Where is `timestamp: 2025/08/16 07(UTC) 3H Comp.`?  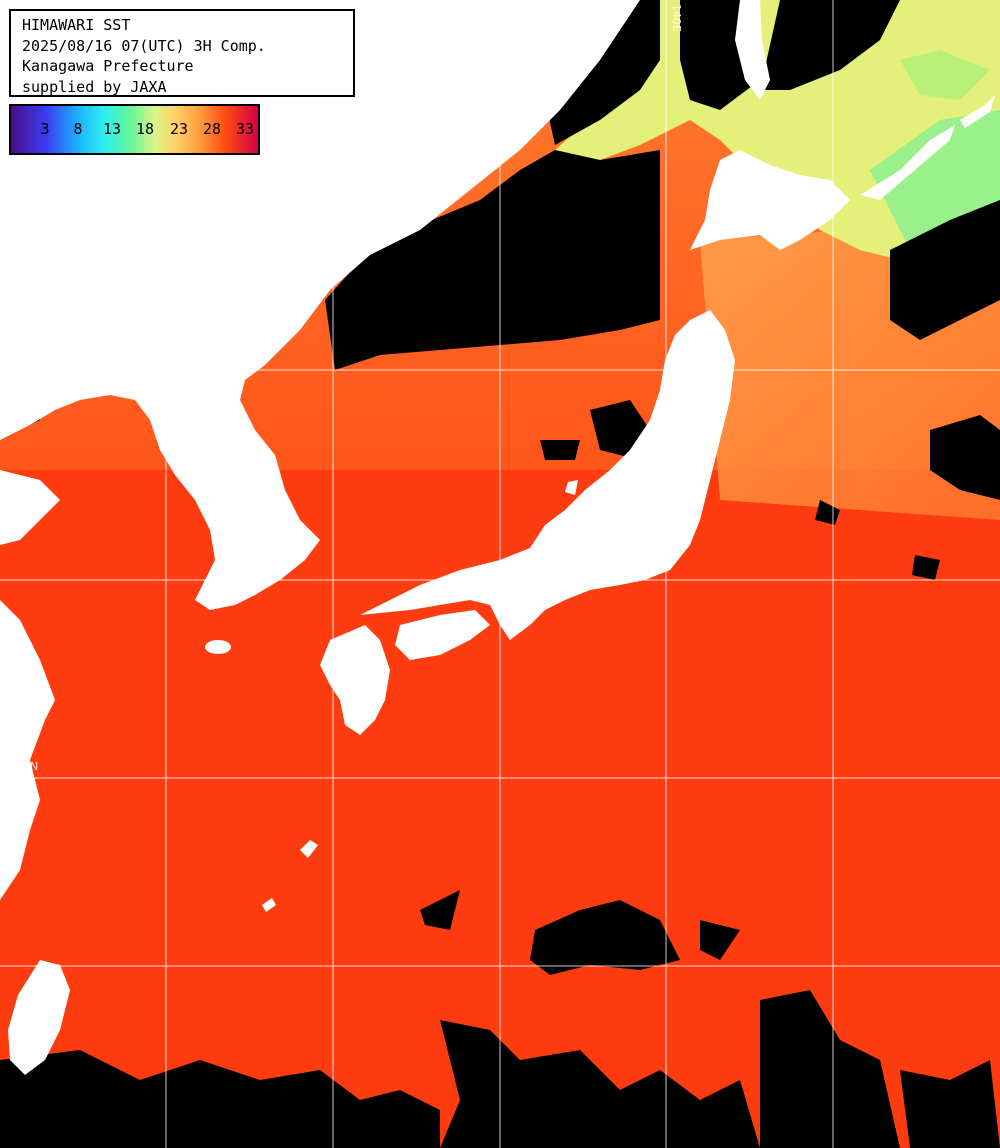
timestamp: 2025/08/16 07(UTC) 3H Comp. is located at coordinates (144, 45).